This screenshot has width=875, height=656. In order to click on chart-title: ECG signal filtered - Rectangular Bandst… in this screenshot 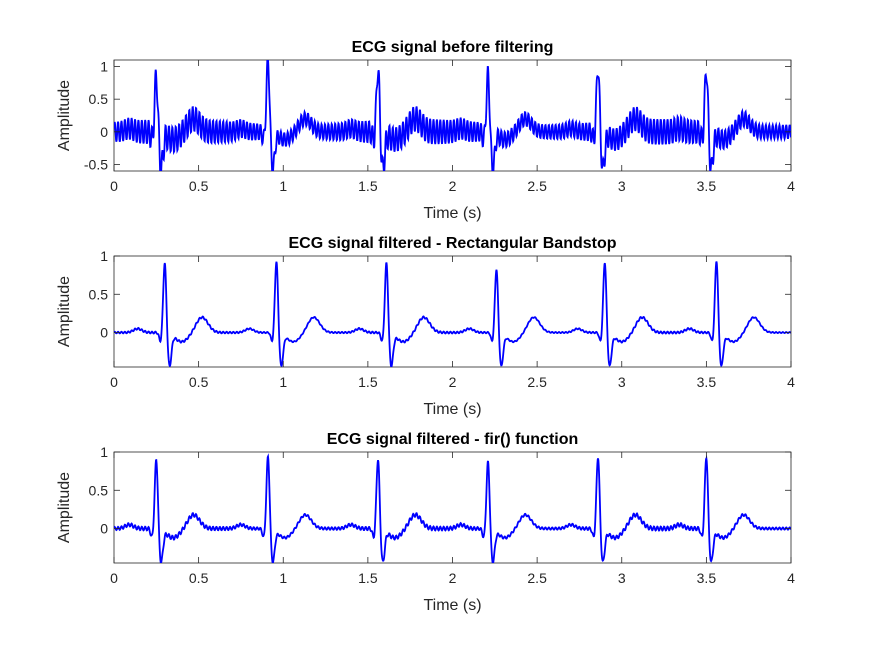, I will do `click(452, 243)`.